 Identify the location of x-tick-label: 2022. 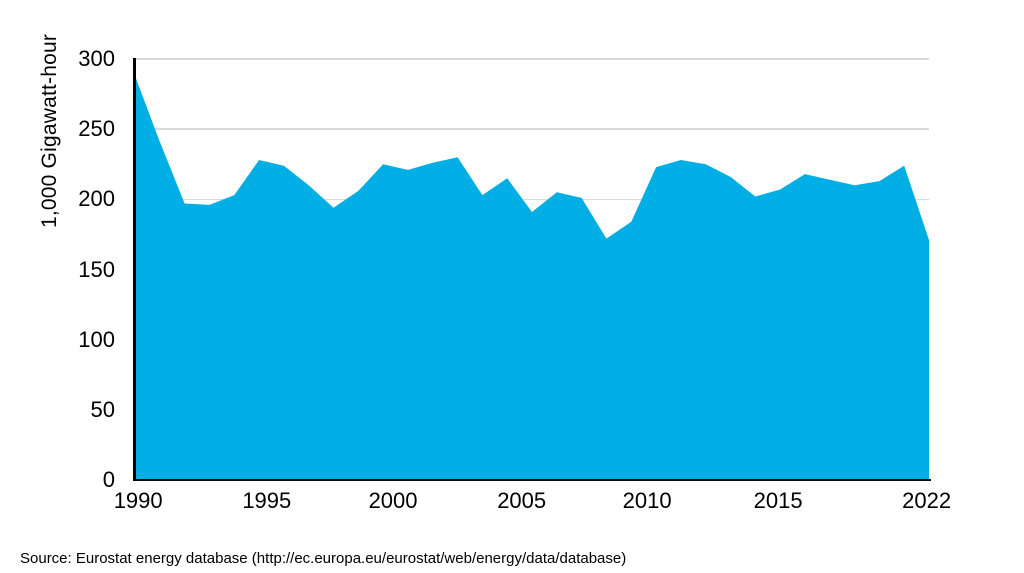
(927, 500).